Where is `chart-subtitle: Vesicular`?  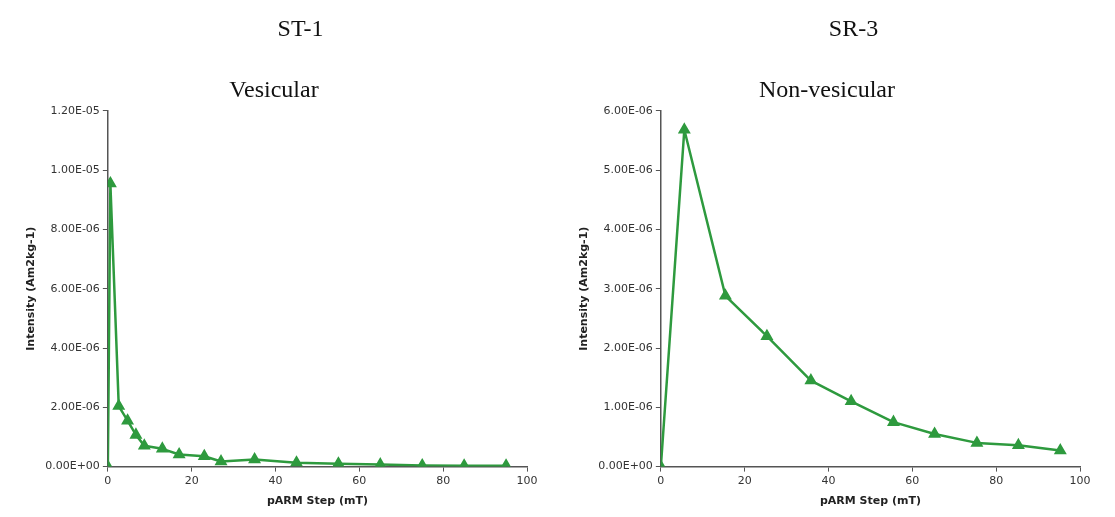
chart-subtitle: Vesicular is located at coordinates (273, 88).